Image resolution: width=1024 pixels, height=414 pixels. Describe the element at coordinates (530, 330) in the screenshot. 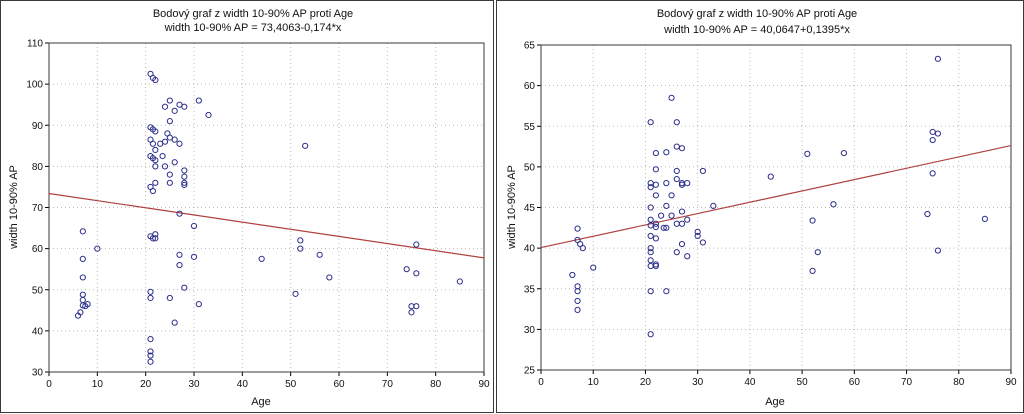

I see `y-tick-label: 30` at that location.